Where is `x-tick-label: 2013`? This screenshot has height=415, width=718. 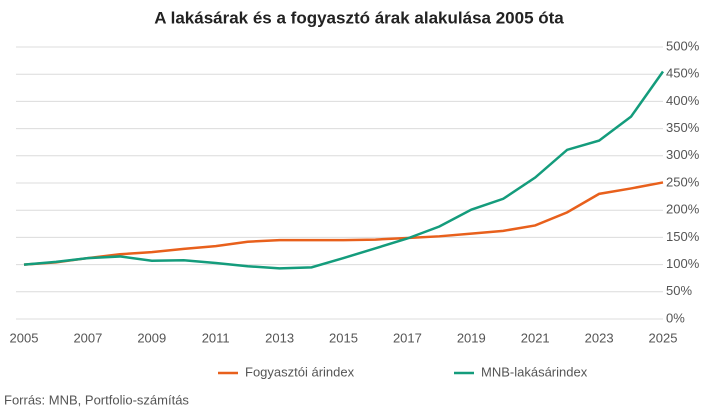 x-tick-label: 2013 is located at coordinates (279, 337).